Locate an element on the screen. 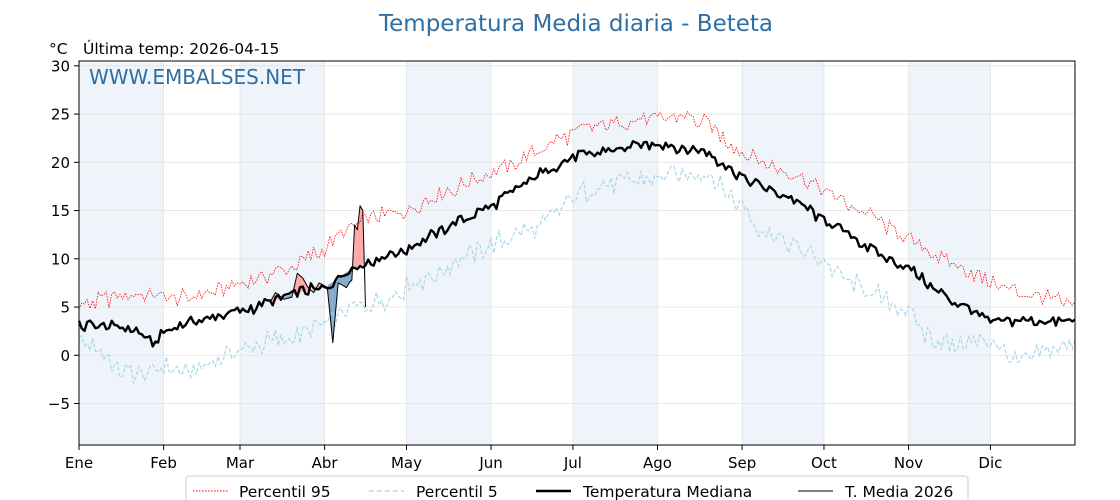 The height and width of the screenshot is (500, 1120). chart-title: Temperatura Media diaria - Beteta is located at coordinates (575, 24).